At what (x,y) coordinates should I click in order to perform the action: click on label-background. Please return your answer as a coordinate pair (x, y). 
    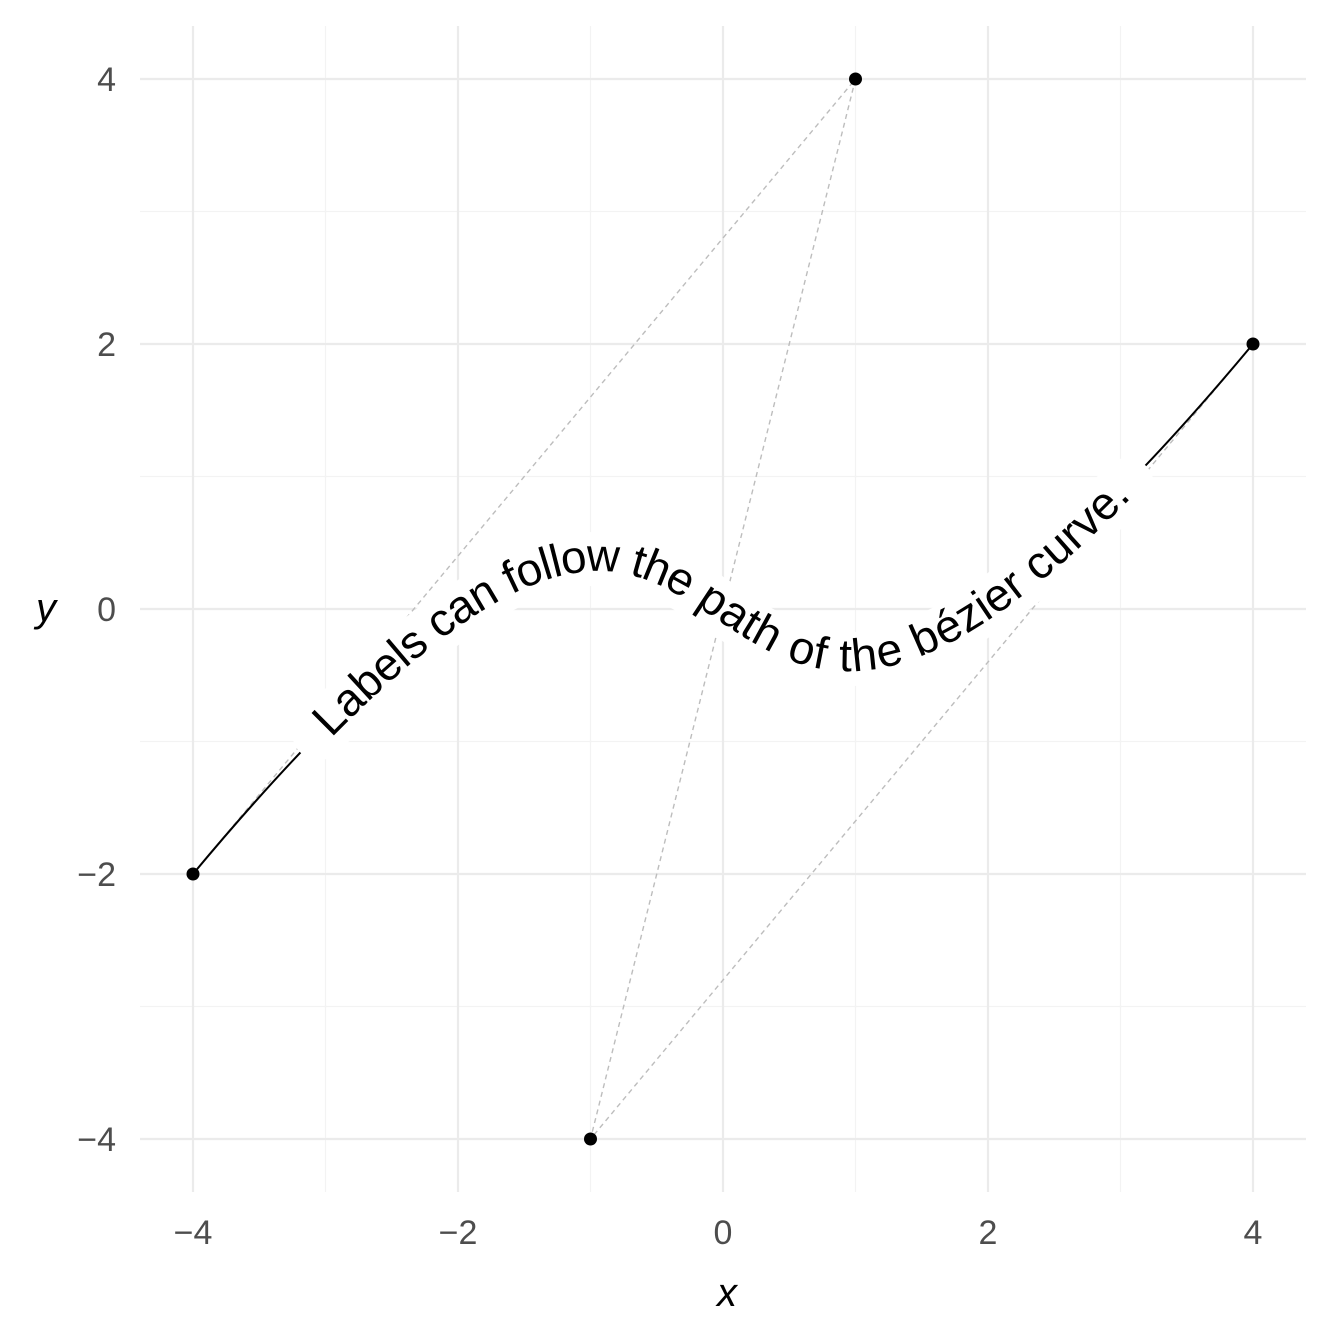
    Looking at the image, I should click on (723, 609).